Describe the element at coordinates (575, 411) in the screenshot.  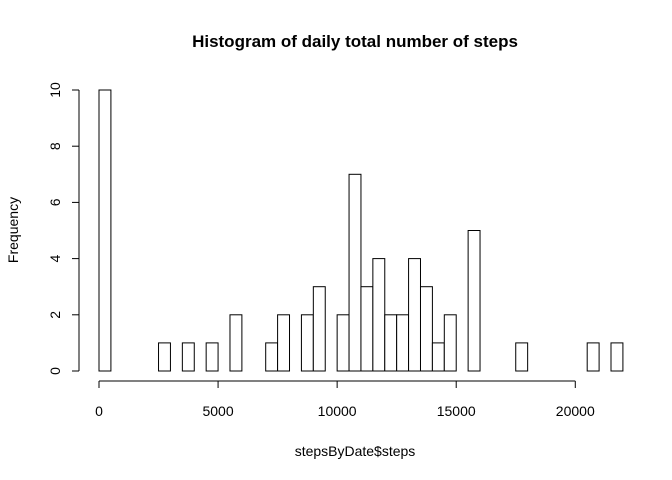
I see `x-tick-label: 20000` at that location.